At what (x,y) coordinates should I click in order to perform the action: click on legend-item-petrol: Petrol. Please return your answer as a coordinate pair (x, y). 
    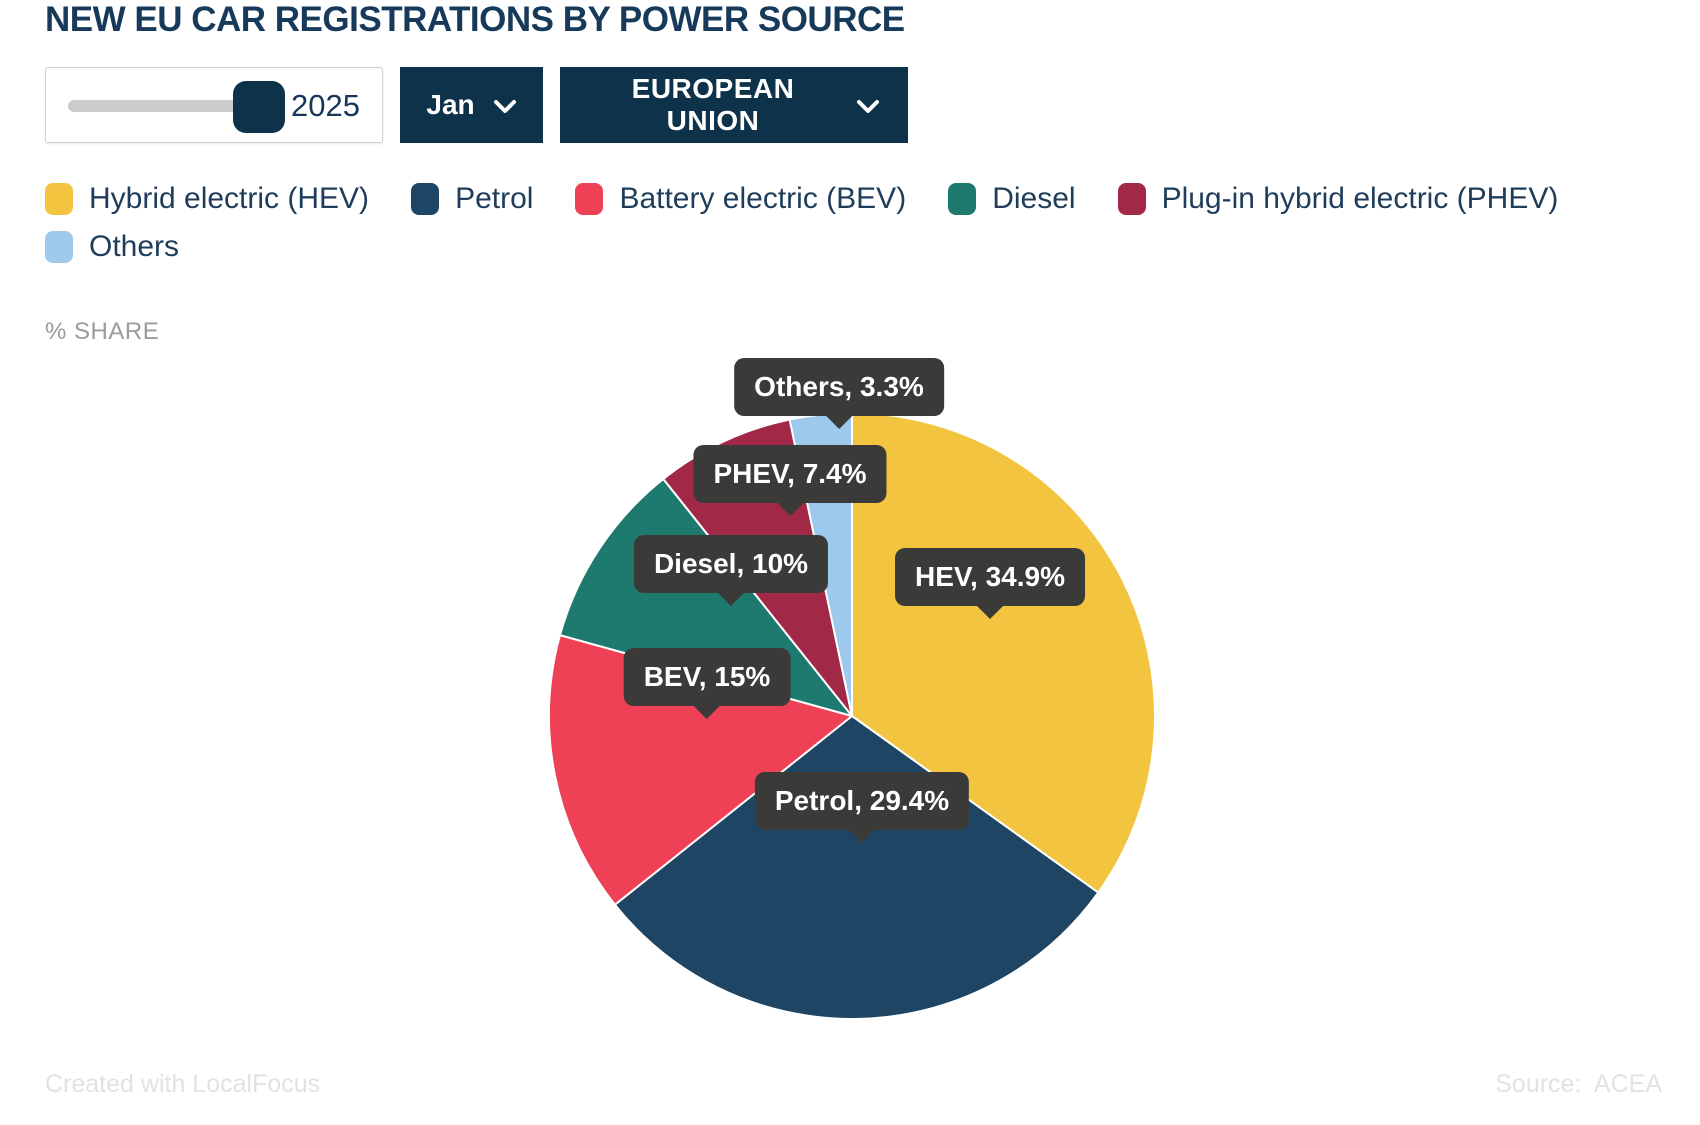
    Looking at the image, I should click on (472, 199).